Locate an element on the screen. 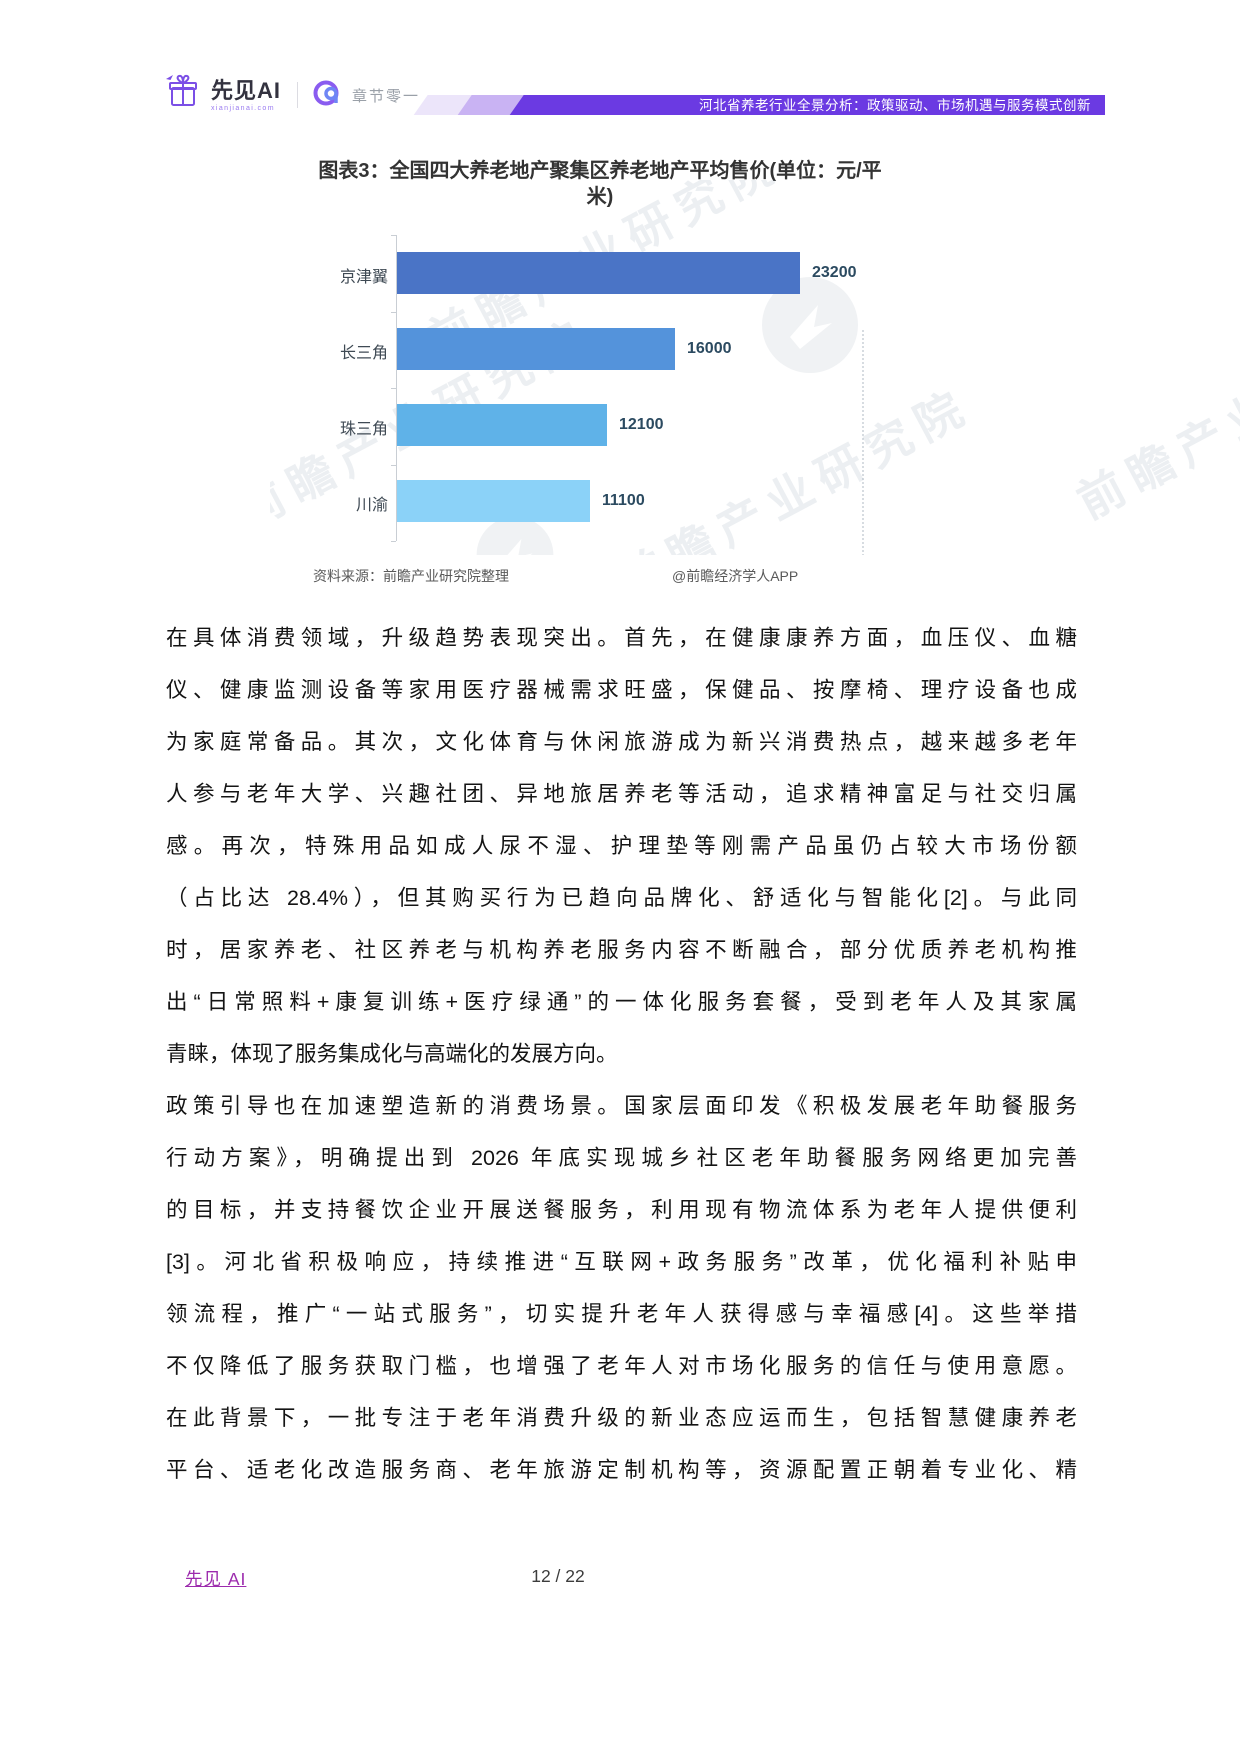 The height and width of the screenshot is (1755, 1240). body-text-line: 的目标，并支持餐饮企业开展送餐服务，利用现有物流体系为老年人提供便利 is located at coordinates (621, 1210).